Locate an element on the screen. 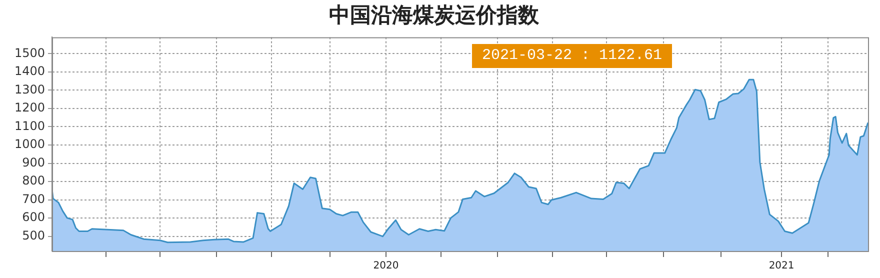 Image resolution: width=880 pixels, height=278 pixels. y-tick-label: 500 is located at coordinates (33, 235).